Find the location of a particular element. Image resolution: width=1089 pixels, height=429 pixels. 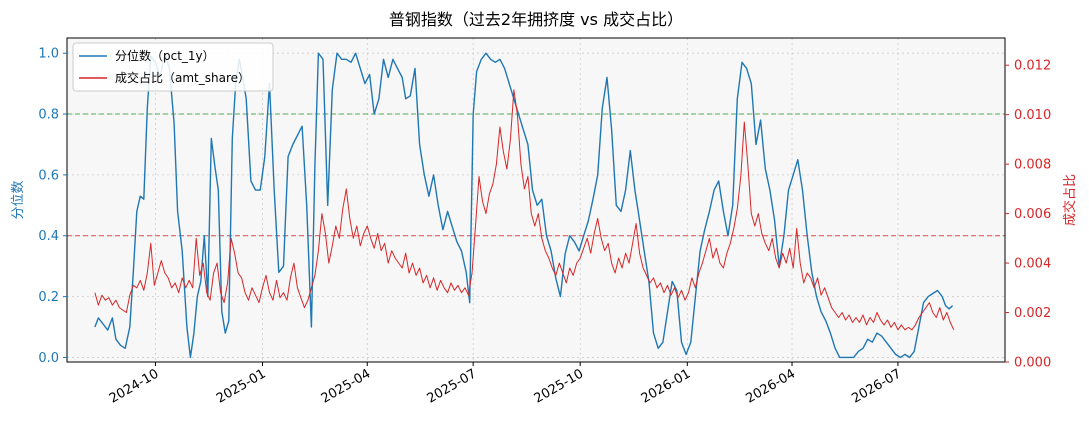

y-right-tick-label: 0.004 is located at coordinates (1032, 264).